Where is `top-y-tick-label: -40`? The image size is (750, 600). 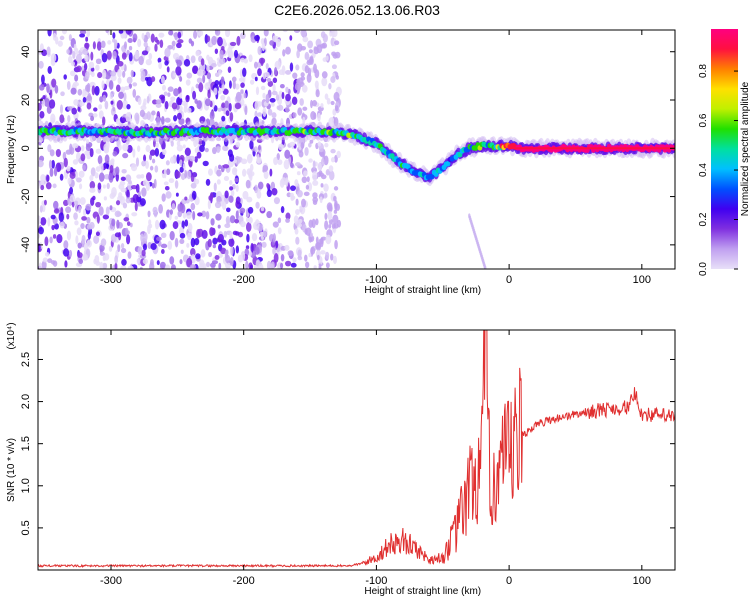 top-y-tick-label: -40 is located at coordinates (26, 245).